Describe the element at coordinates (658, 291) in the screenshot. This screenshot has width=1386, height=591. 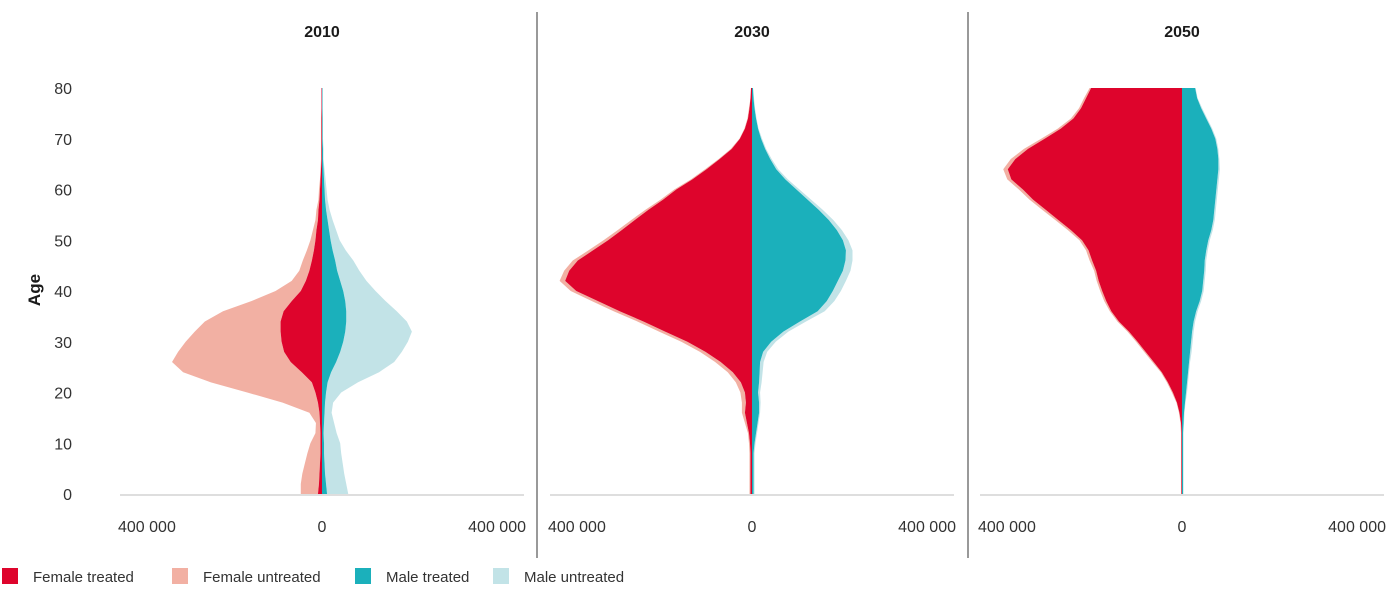
I see `area-female-treated-2030` at that location.